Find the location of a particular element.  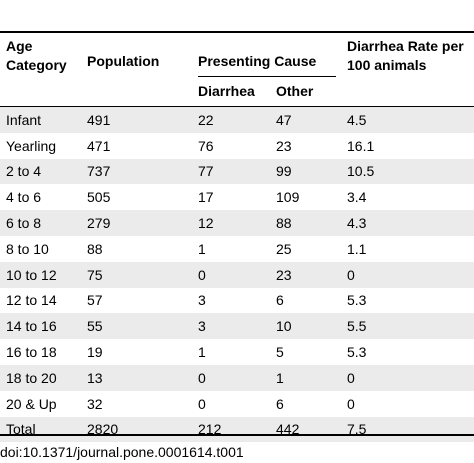

cell-age: 12 to 14 is located at coordinates (31, 300).